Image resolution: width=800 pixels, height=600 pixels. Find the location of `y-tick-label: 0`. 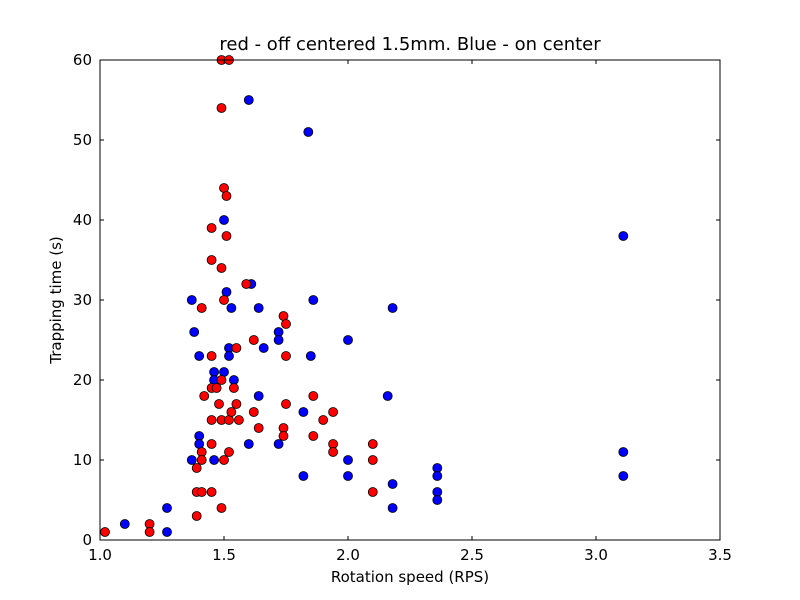

y-tick-label: 0 is located at coordinates (87, 540).